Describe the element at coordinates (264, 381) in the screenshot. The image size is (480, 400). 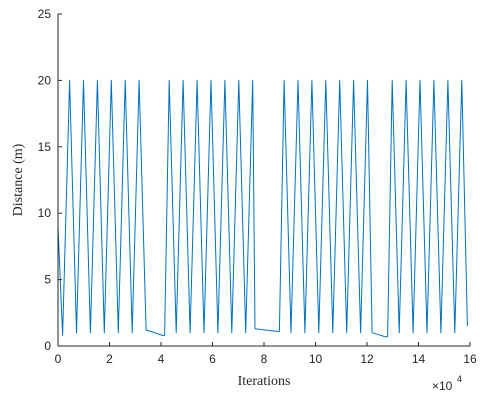
I see `x-axis-title: Iterations` at that location.